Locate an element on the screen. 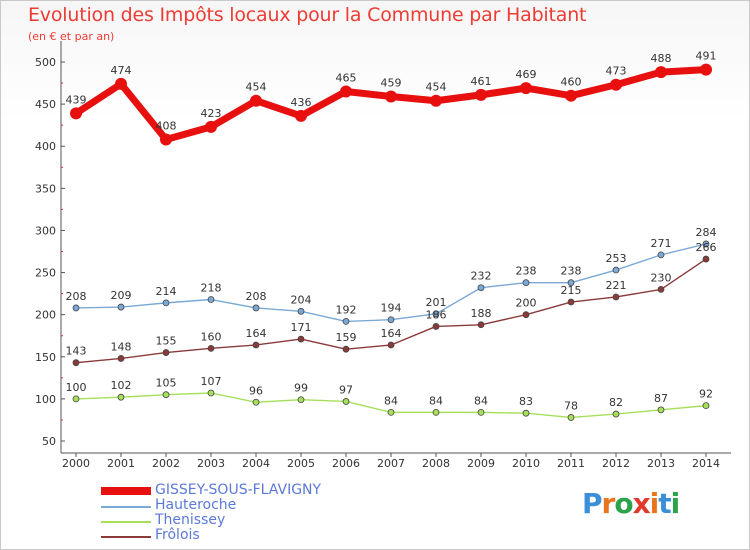 This screenshot has width=750, height=550. data-label: 465 is located at coordinates (346, 77).